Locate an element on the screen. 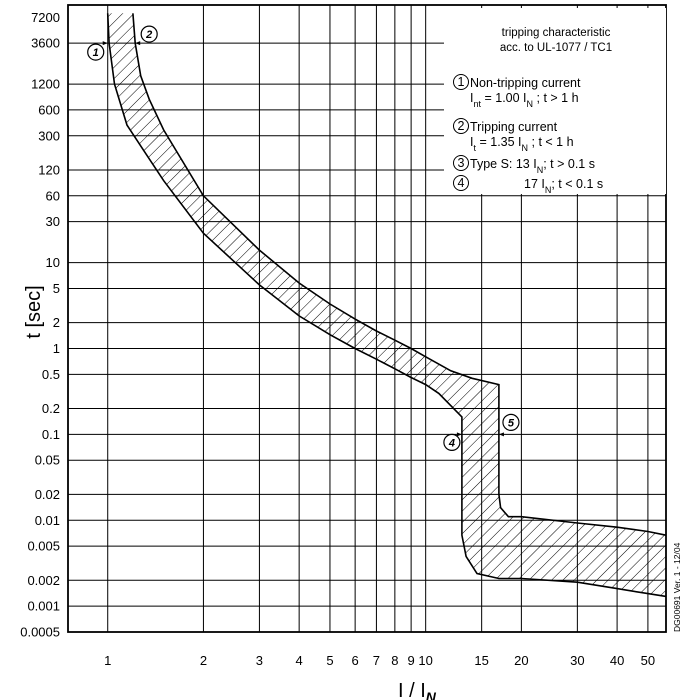 Image resolution: width=700 pixels, height=700 pixels. chart-subtitle: acc. to UL-1077 / TC1 is located at coordinates (556, 48).